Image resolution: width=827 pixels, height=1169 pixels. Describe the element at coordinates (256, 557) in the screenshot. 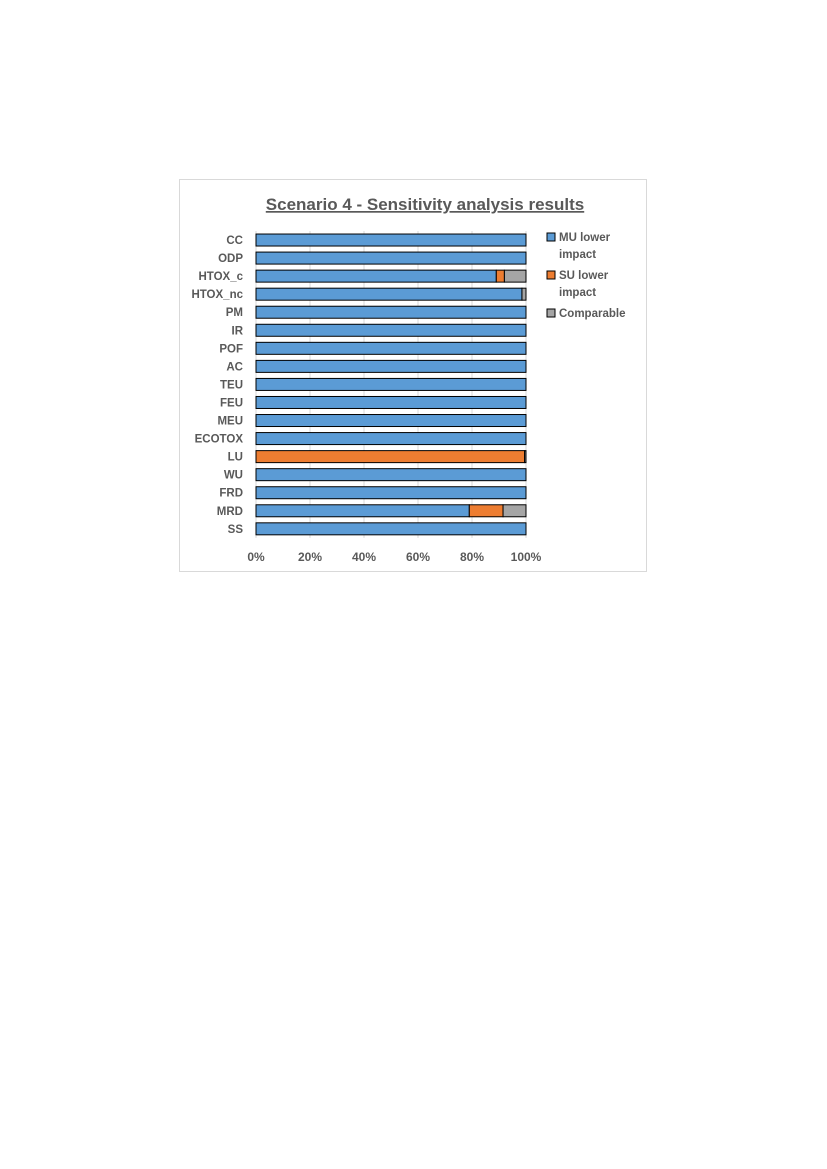

I see `x-tick-label: 0%` at that location.